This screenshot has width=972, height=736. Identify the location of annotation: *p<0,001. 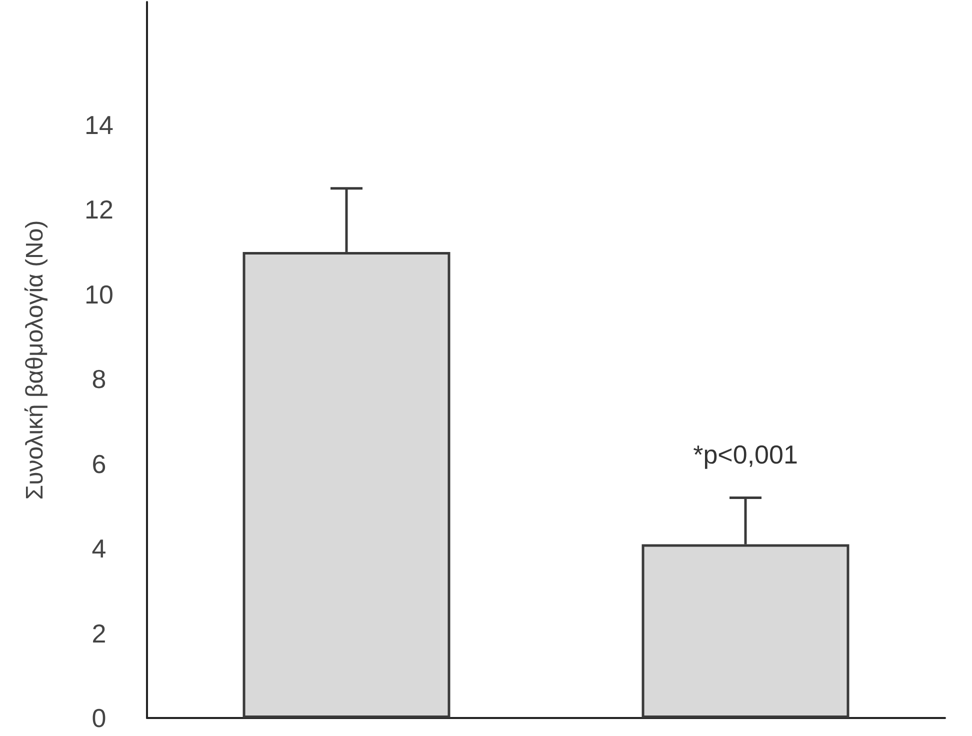
(745, 455).